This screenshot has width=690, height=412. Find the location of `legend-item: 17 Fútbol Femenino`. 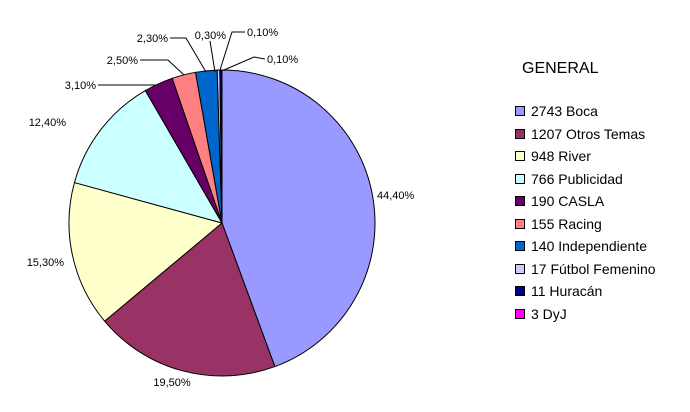

legend-item: 17 Fútbol Femenino is located at coordinates (585, 269).